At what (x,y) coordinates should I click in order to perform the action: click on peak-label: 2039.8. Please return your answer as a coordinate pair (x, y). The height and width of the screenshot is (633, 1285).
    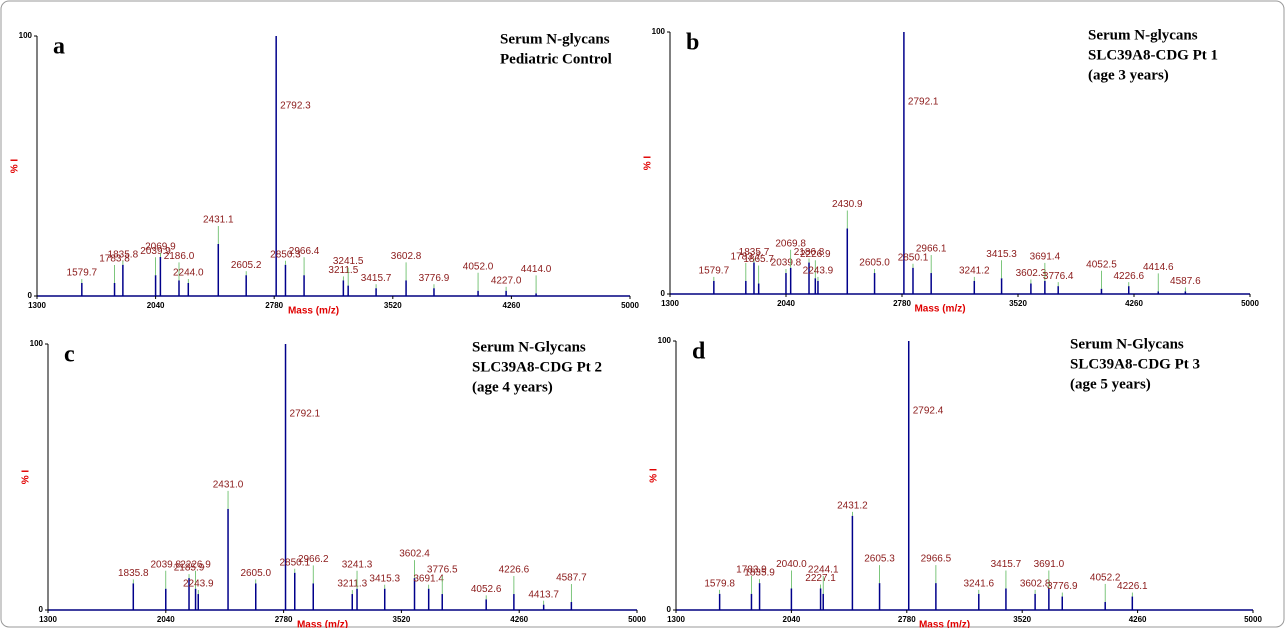
    Looking at the image, I should click on (165, 564).